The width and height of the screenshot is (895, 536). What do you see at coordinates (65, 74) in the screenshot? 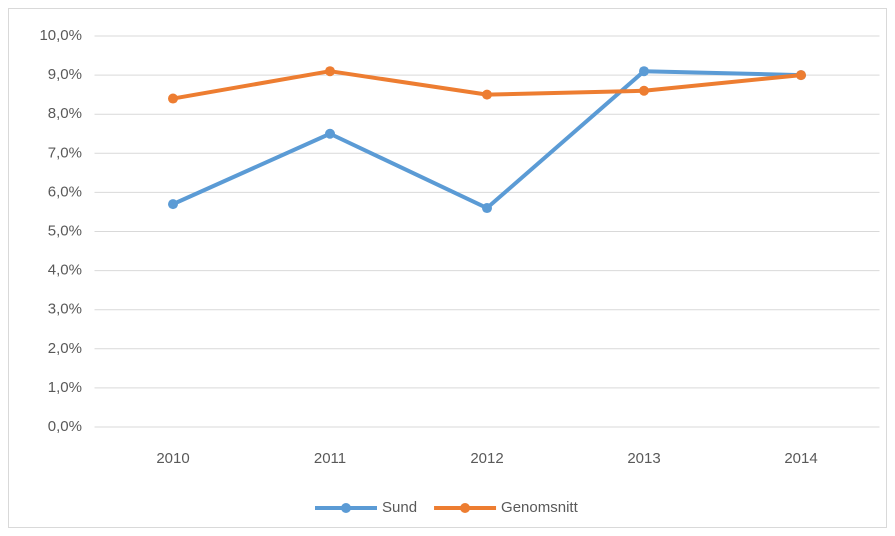
I see `y-tick-label: 9,0%` at bounding box center [65, 74].